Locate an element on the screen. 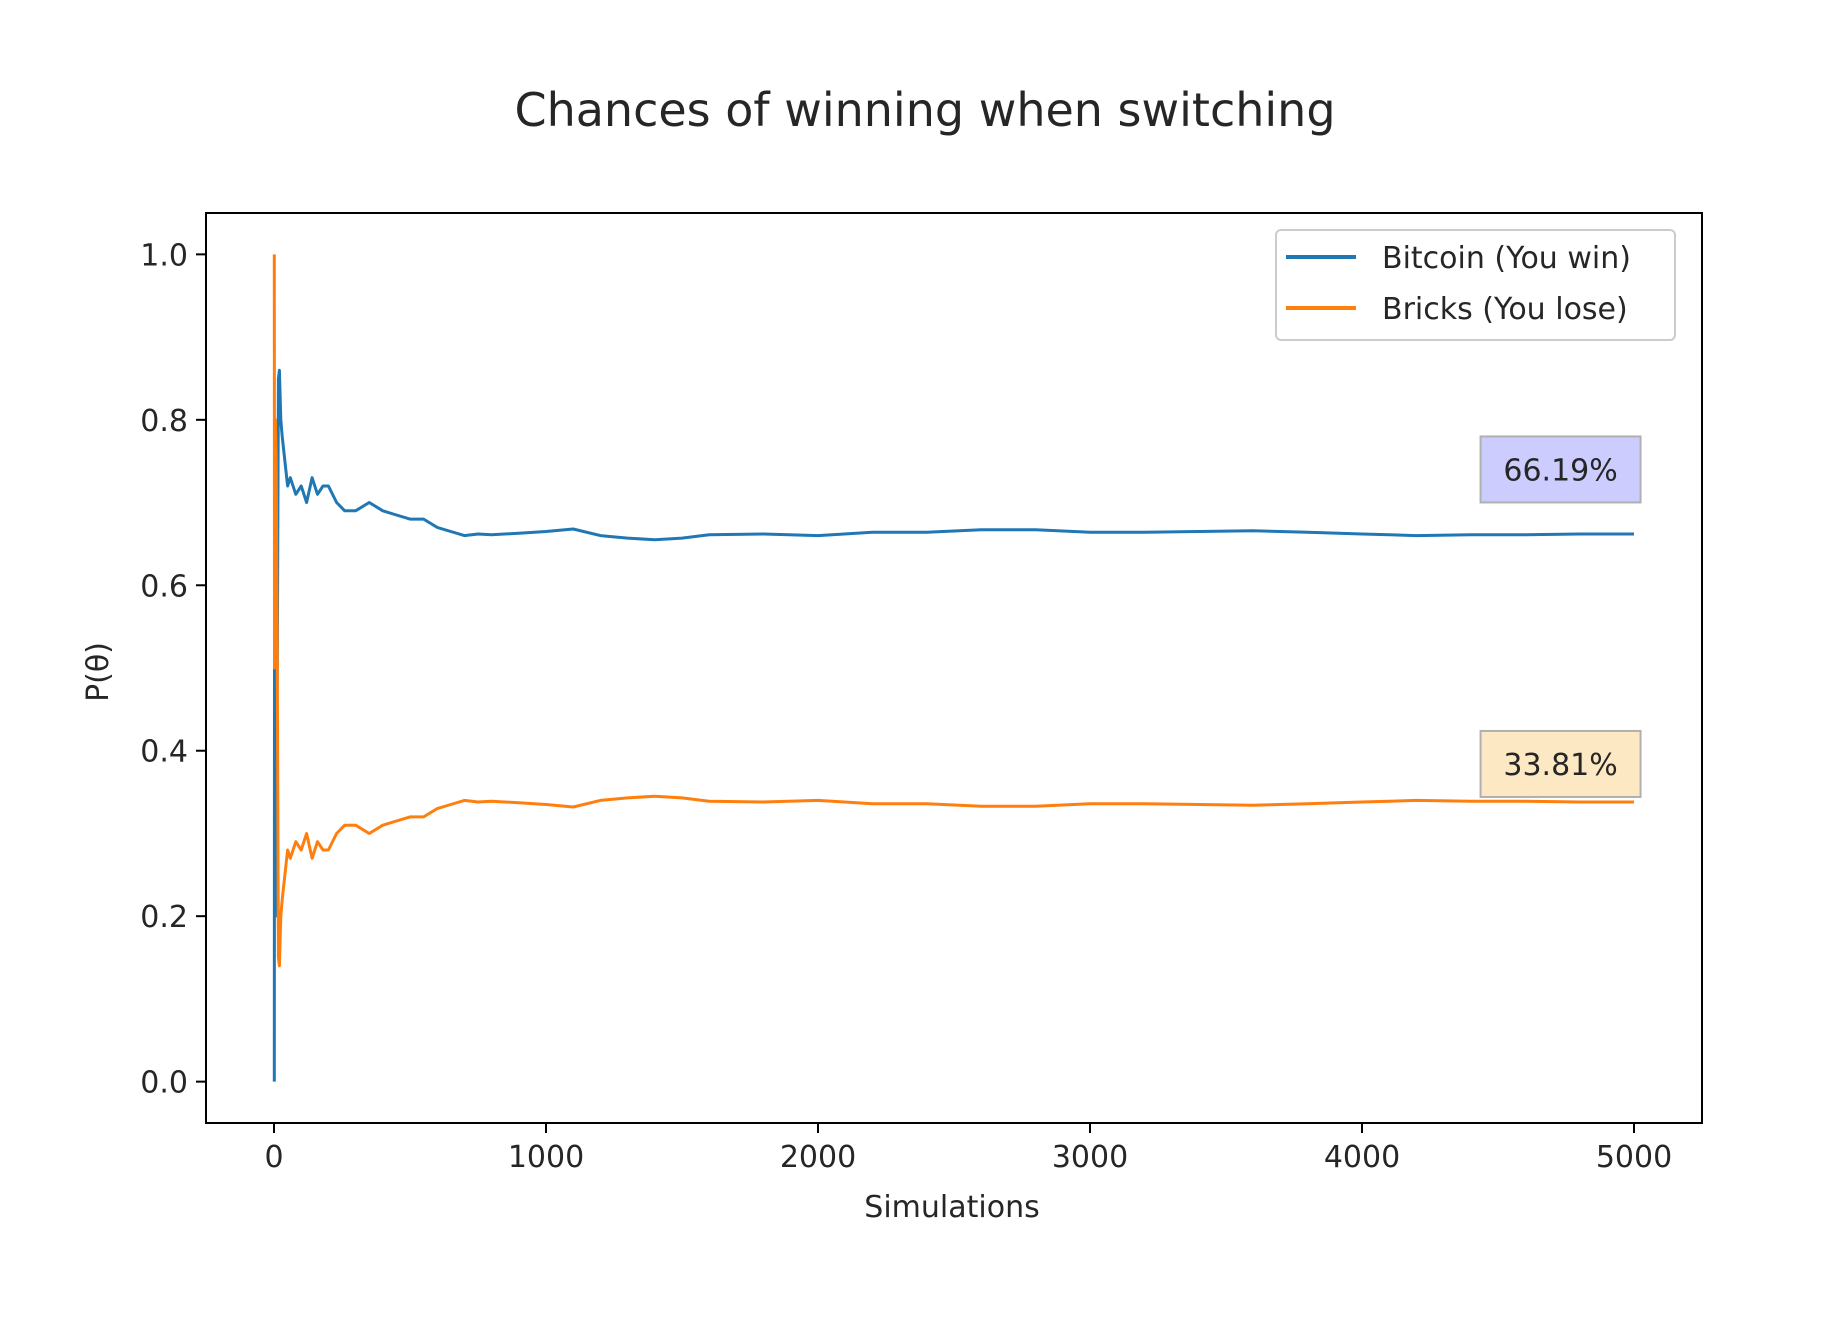 The width and height of the screenshot is (1842, 1325). x-tick-label: 2000 is located at coordinates (818, 1157).